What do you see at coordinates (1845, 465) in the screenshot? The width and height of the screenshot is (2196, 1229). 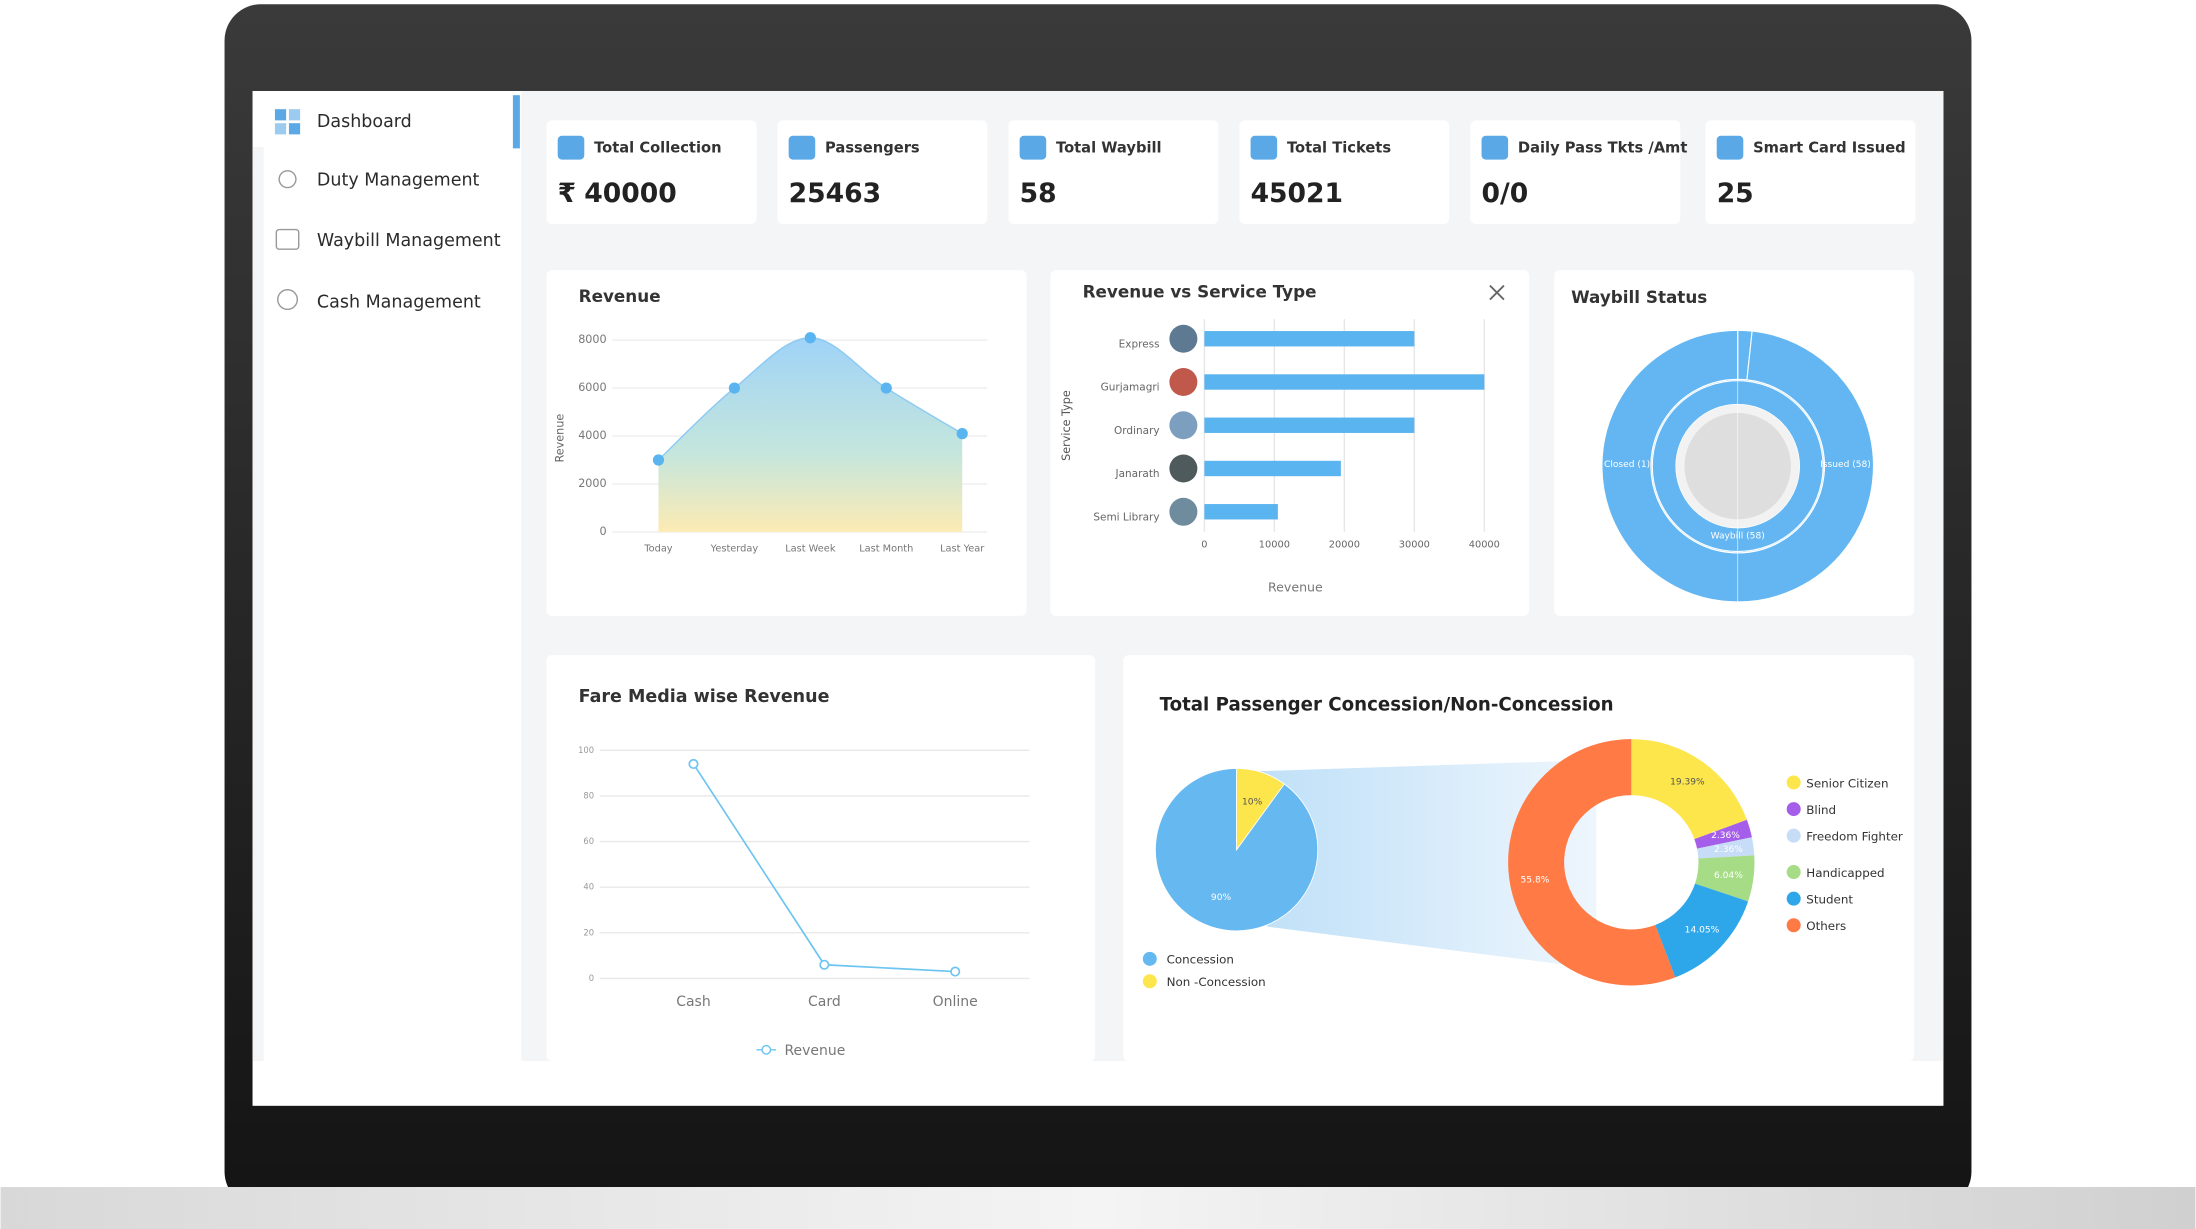 I see `slice-label: Issued (58)` at bounding box center [1845, 465].